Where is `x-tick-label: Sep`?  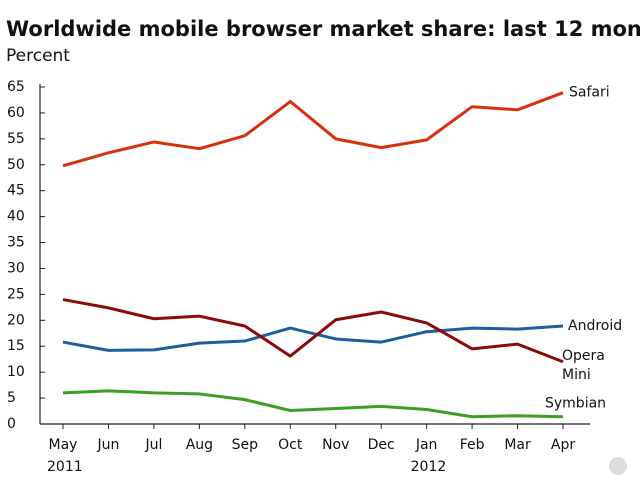 x-tick-label: Sep is located at coordinates (245, 445).